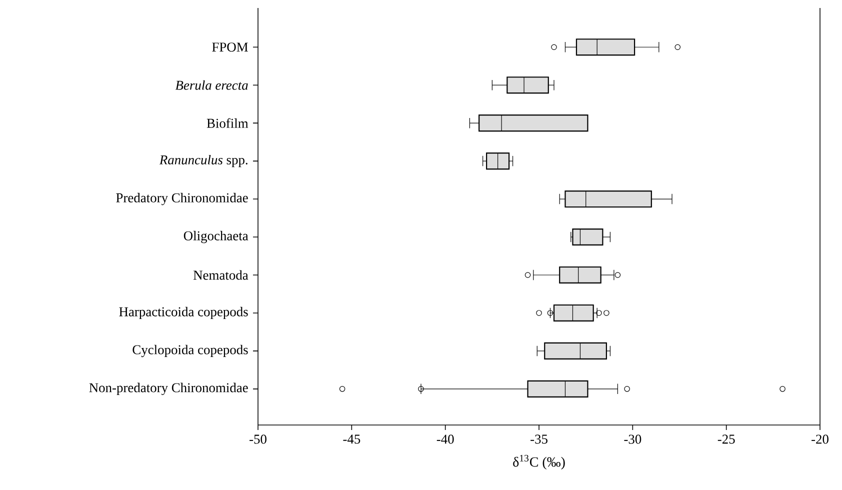  Describe the element at coordinates (190, 351) in the screenshot. I see `y-tick-label: Cyclopoida copepods` at that location.